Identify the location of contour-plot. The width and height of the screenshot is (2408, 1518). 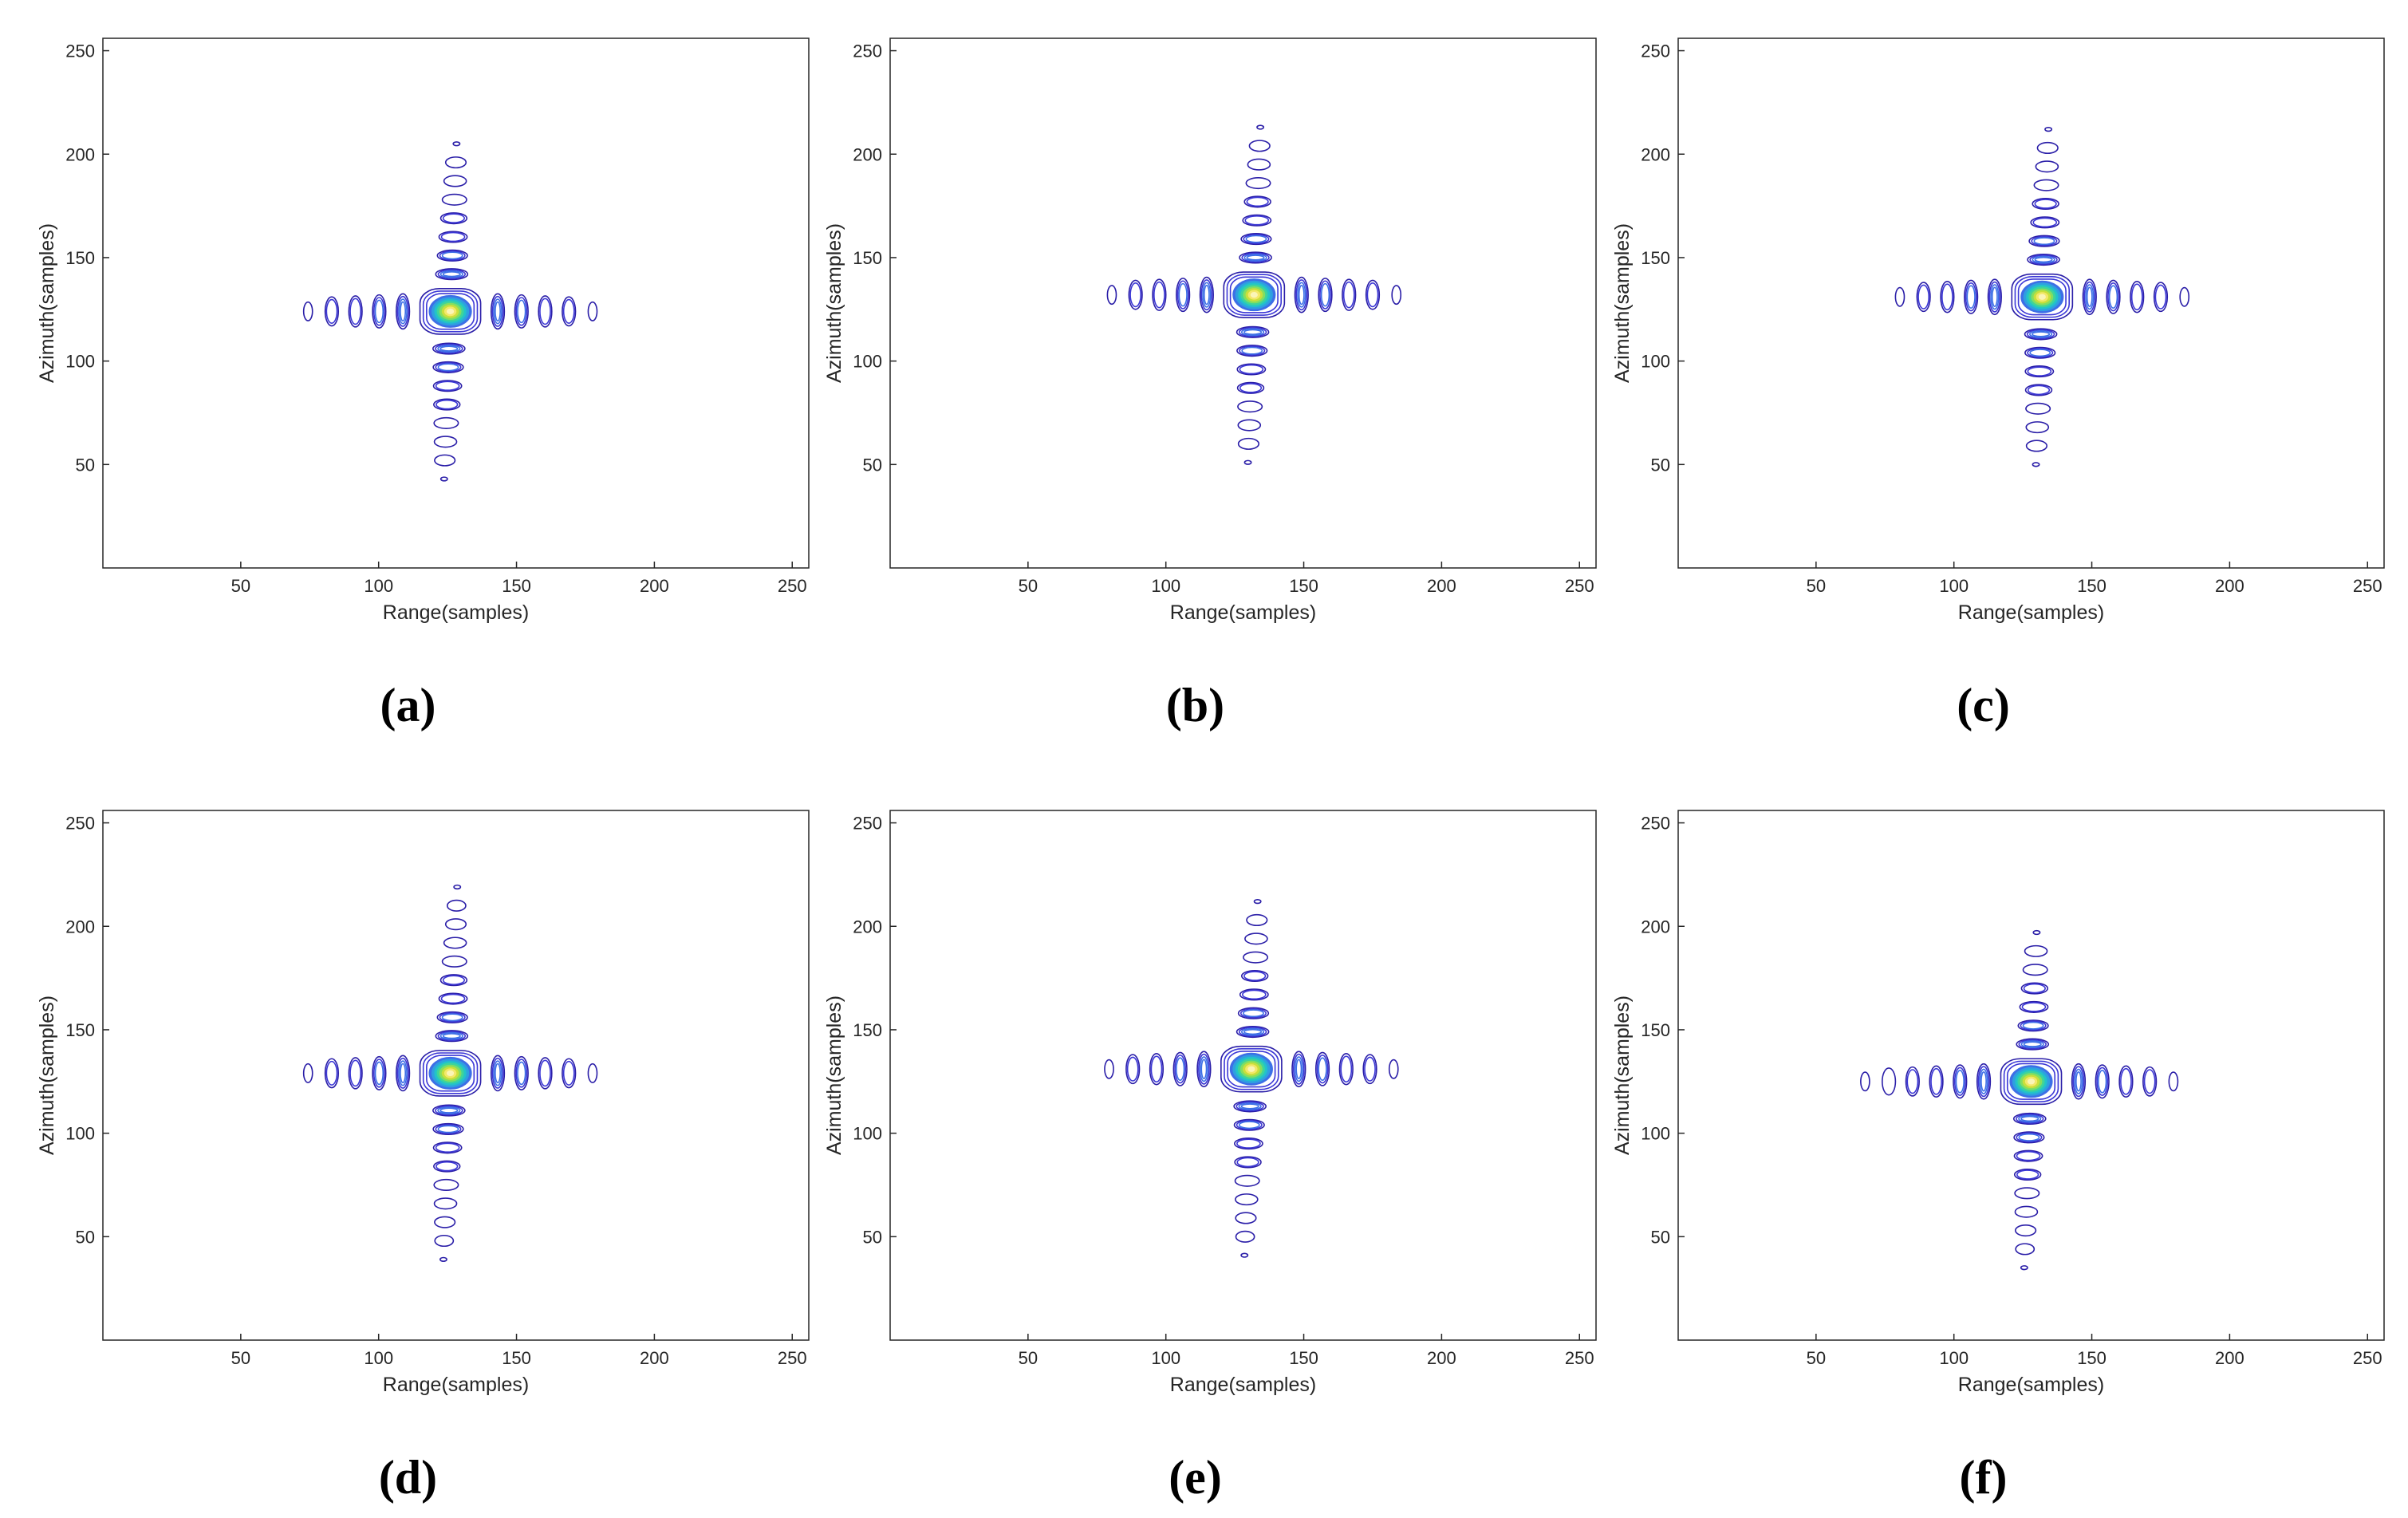
(450, 312).